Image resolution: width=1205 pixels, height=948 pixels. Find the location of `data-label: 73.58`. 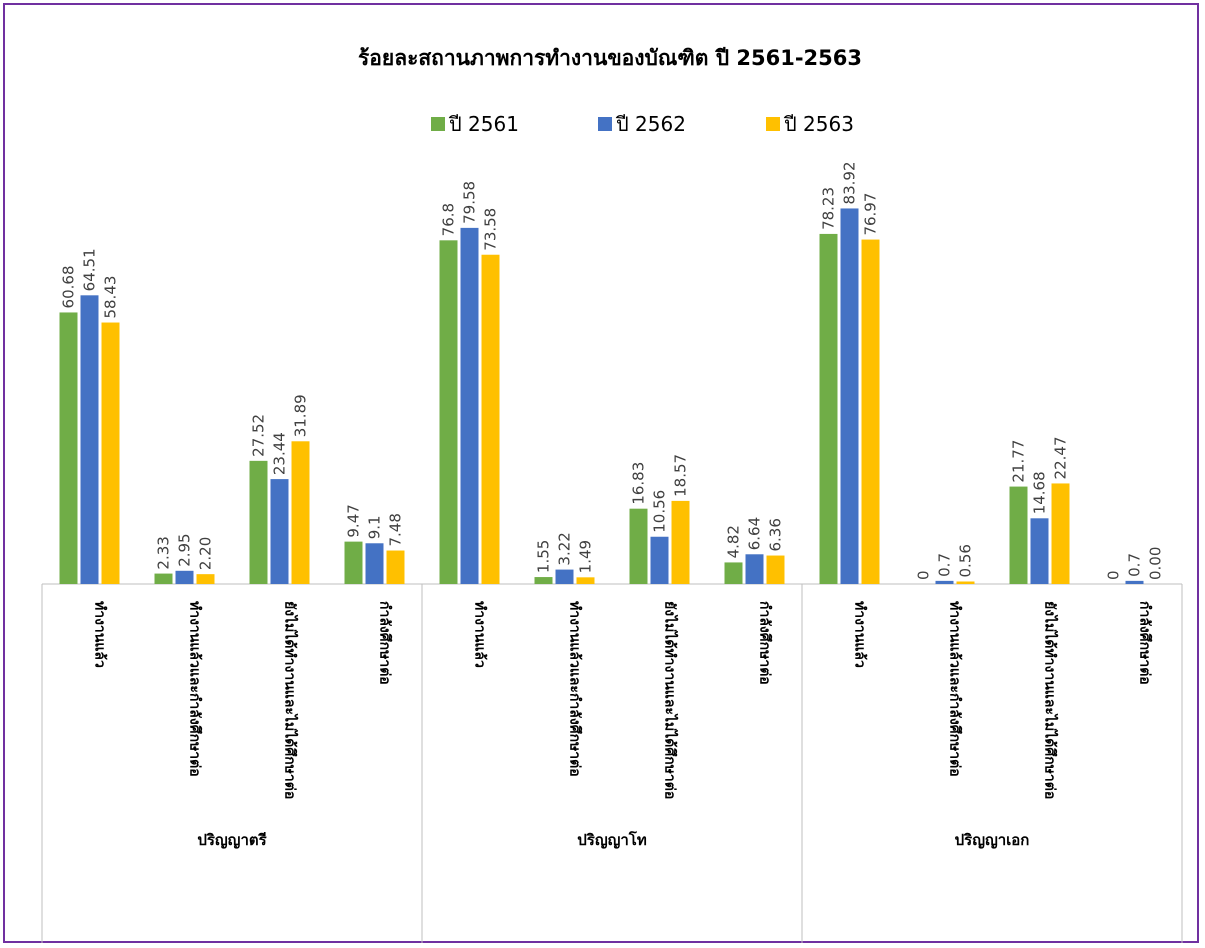

data-label: 73.58 is located at coordinates (491, 229).